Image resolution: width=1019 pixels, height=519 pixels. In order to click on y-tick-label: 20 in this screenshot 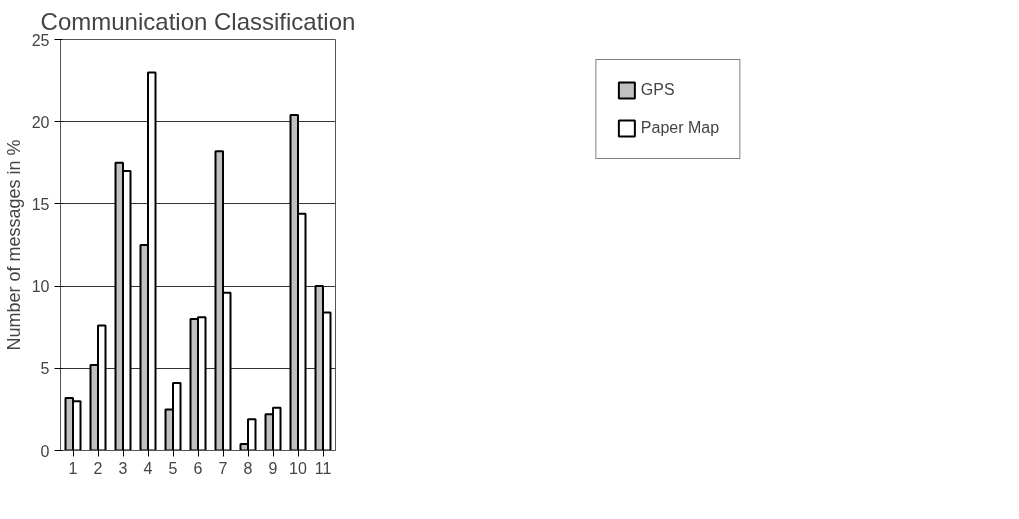, I will do `click(40, 122)`.